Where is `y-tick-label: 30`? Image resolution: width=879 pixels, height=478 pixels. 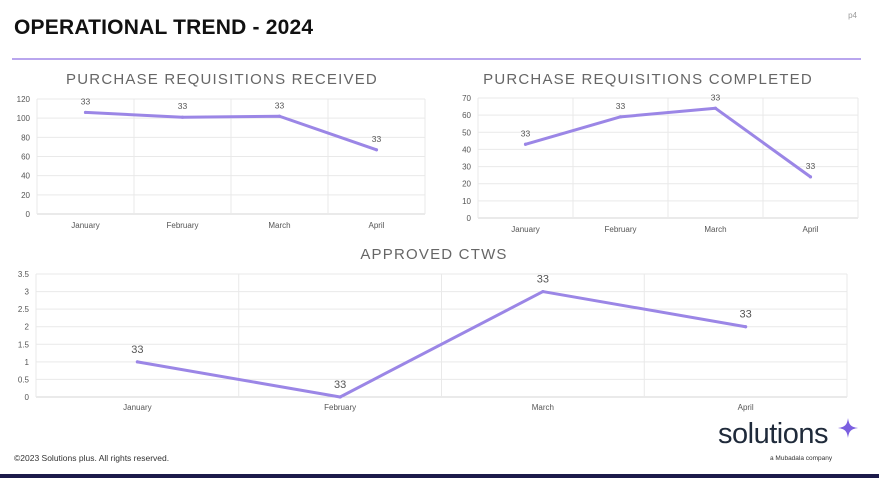
y-tick-label: 30 is located at coordinates (466, 167).